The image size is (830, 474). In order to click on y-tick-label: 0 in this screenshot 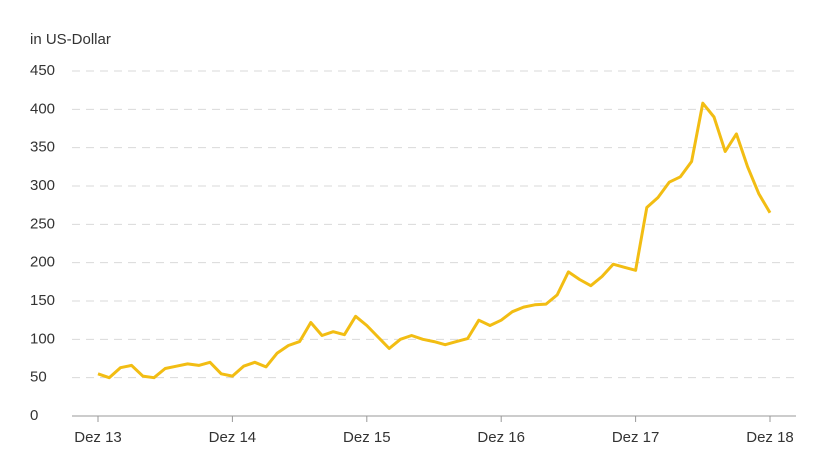, I will do `click(34, 415)`.